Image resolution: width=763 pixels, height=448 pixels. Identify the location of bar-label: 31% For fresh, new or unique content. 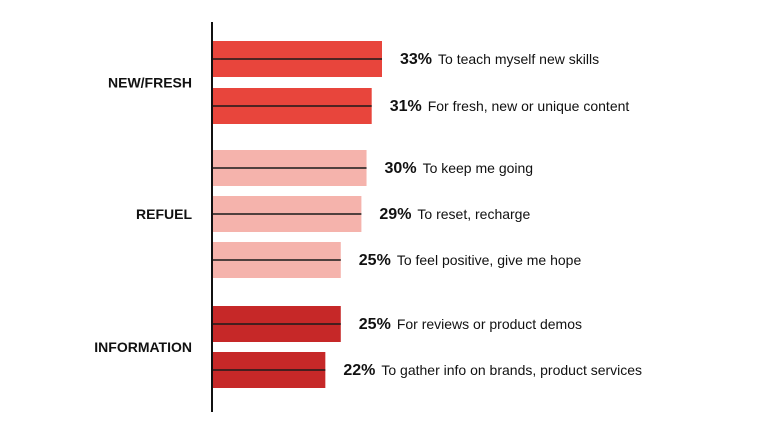
(510, 106).